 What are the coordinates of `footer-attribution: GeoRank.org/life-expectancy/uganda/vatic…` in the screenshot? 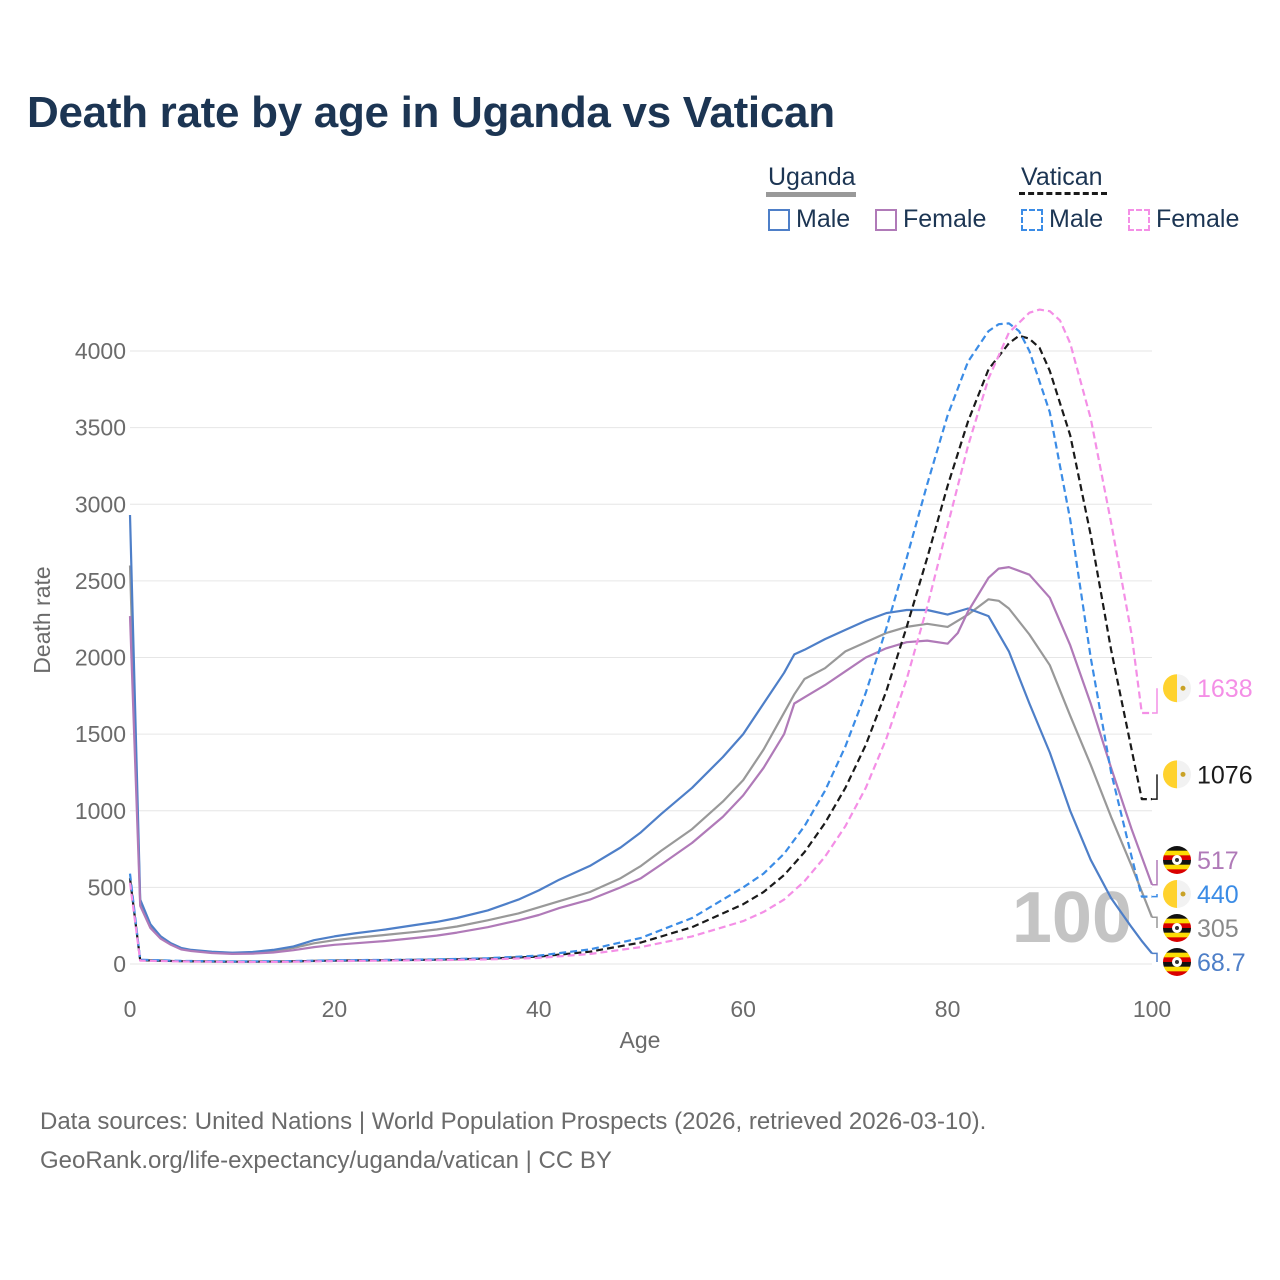 It's located at (326, 1160).